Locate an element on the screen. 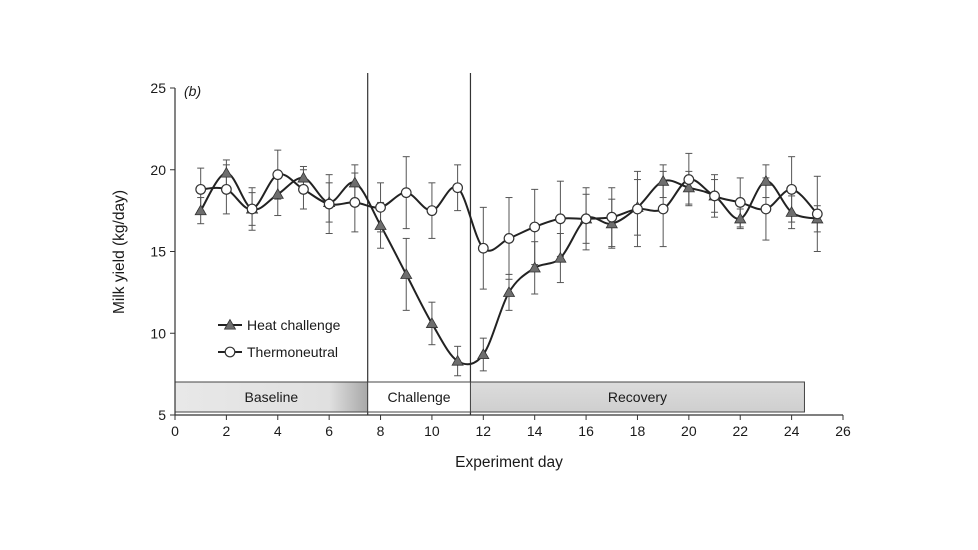 The height and width of the screenshot is (550, 978). x-tick-label: 26 is located at coordinates (843, 431).